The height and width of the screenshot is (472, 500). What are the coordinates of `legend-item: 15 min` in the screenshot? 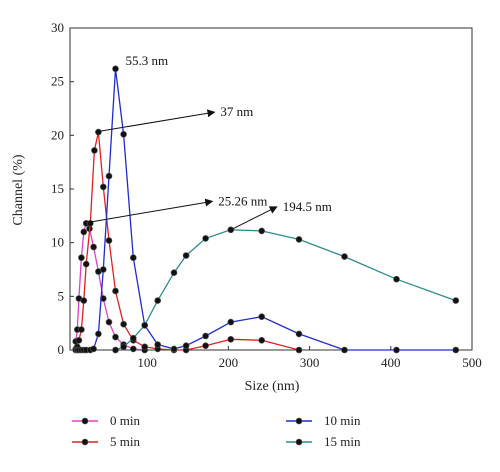 It's located at (323, 441).